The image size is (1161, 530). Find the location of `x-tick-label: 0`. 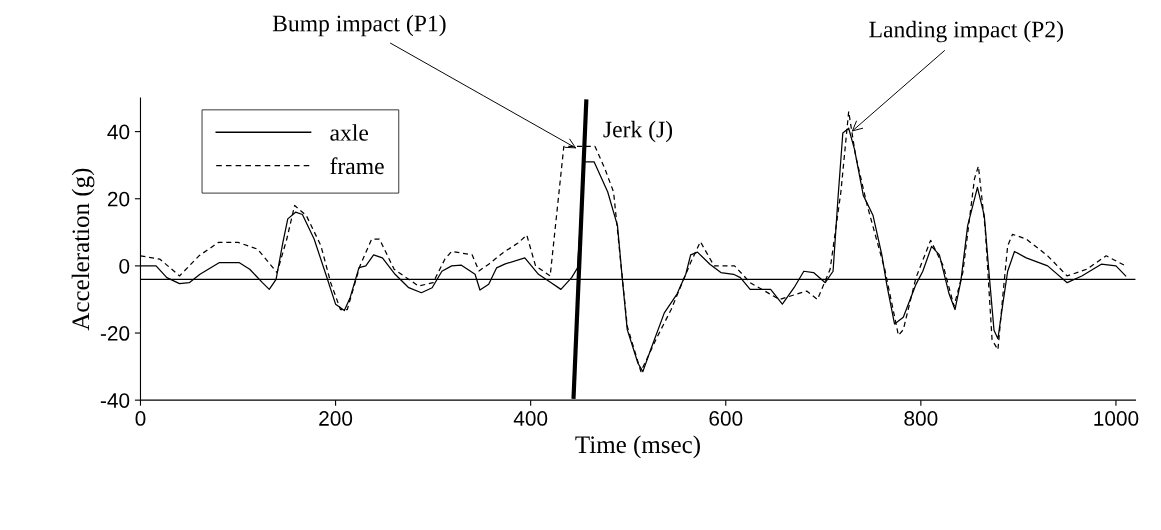

x-tick-label: 0 is located at coordinates (140, 418).